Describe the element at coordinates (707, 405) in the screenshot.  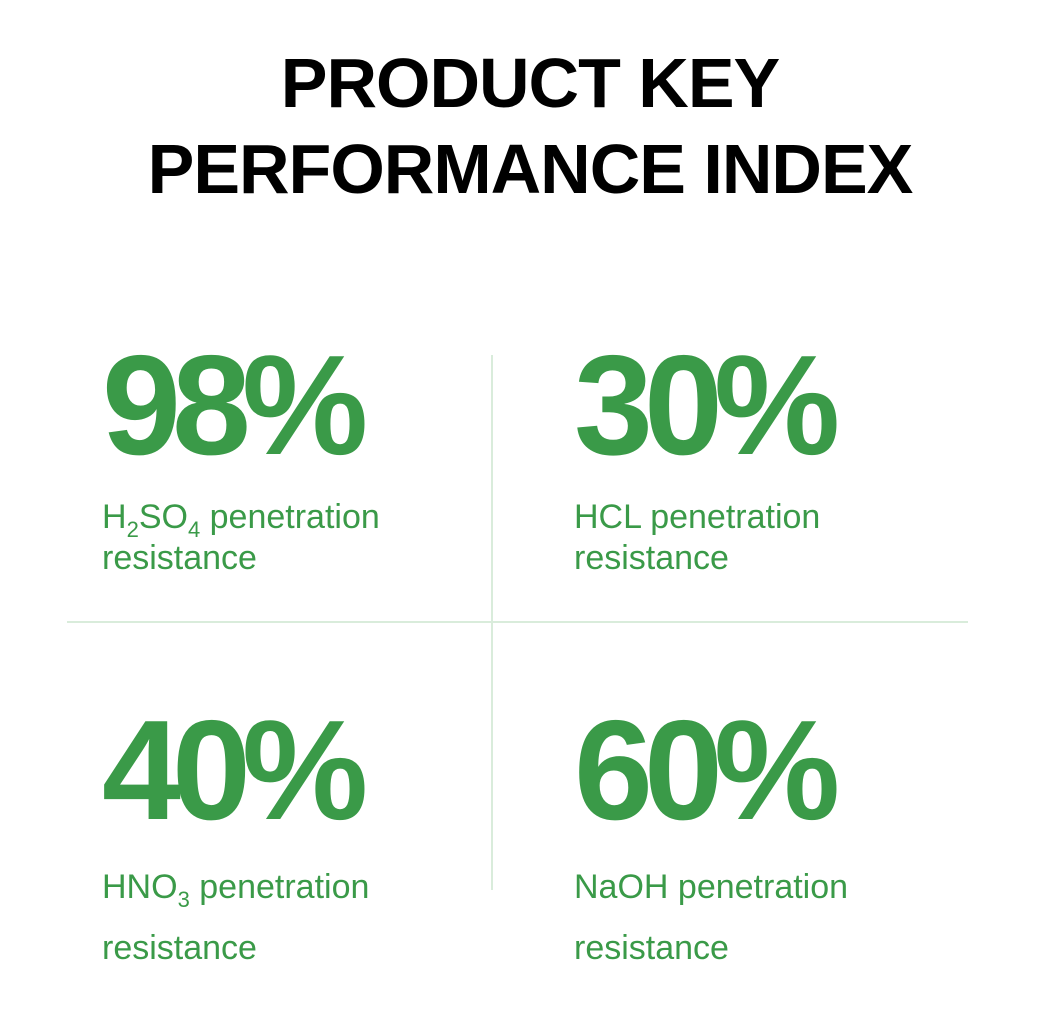
I see `metric-value: 30%` at that location.